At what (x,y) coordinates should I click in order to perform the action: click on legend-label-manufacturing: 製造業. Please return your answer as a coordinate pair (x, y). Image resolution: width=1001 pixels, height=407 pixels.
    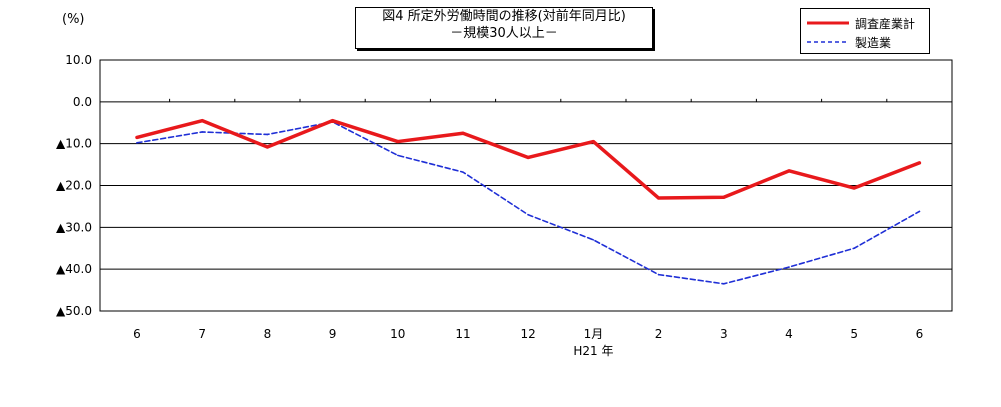
    Looking at the image, I should click on (873, 42).